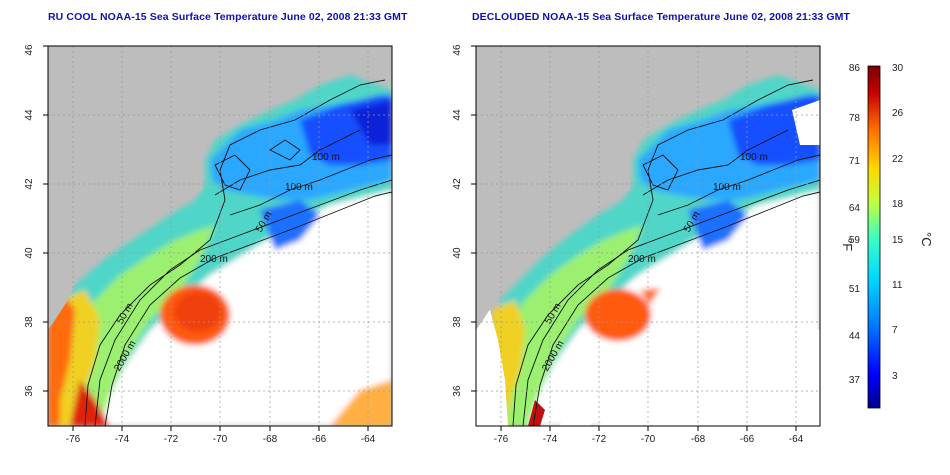 This screenshot has width=950, height=475. Describe the element at coordinates (926, 239) in the screenshot. I see `colorbar-celsius-unit: °C` at that location.